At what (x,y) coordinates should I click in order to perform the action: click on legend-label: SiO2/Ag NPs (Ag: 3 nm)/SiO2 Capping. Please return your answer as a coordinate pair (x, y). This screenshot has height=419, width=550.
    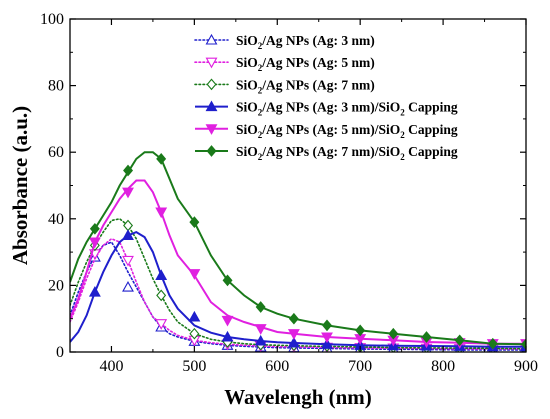
    Looking at the image, I should click on (347, 109).